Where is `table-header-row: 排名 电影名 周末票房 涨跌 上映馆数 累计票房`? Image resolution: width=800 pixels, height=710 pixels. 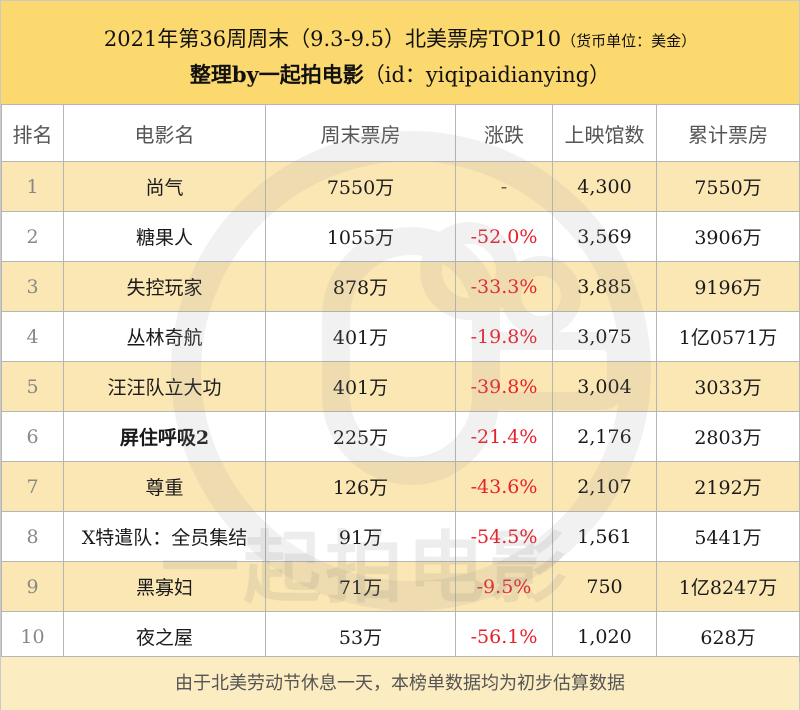
table-header-row: 排名 电影名 周末票房 涨跌 上映馆数 累计票房 is located at coordinates (400, 133).